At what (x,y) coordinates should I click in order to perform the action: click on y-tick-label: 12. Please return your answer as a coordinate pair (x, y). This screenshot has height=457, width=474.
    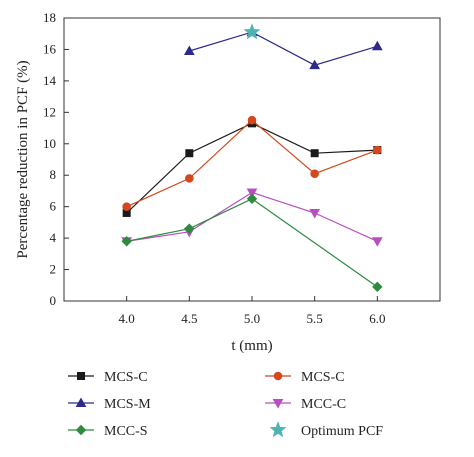
    Looking at the image, I should click on (49, 111).